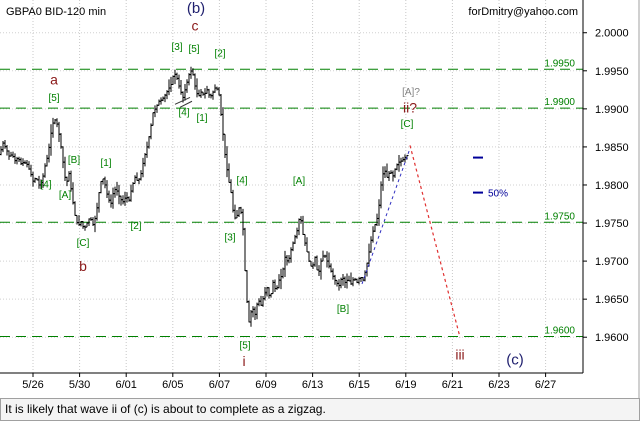 The image size is (640, 421). What do you see at coordinates (452, 385) in the screenshot?
I see `x-tick-label: 6/21` at bounding box center [452, 385].